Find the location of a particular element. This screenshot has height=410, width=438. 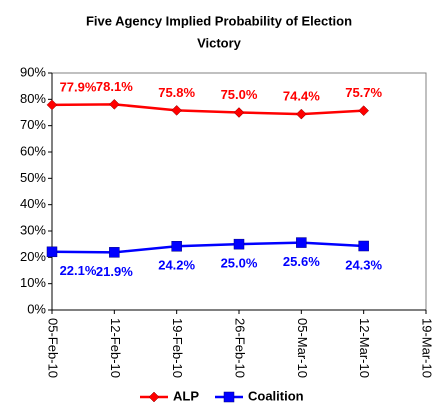

data-label: 22.1% is located at coordinates (78, 270).